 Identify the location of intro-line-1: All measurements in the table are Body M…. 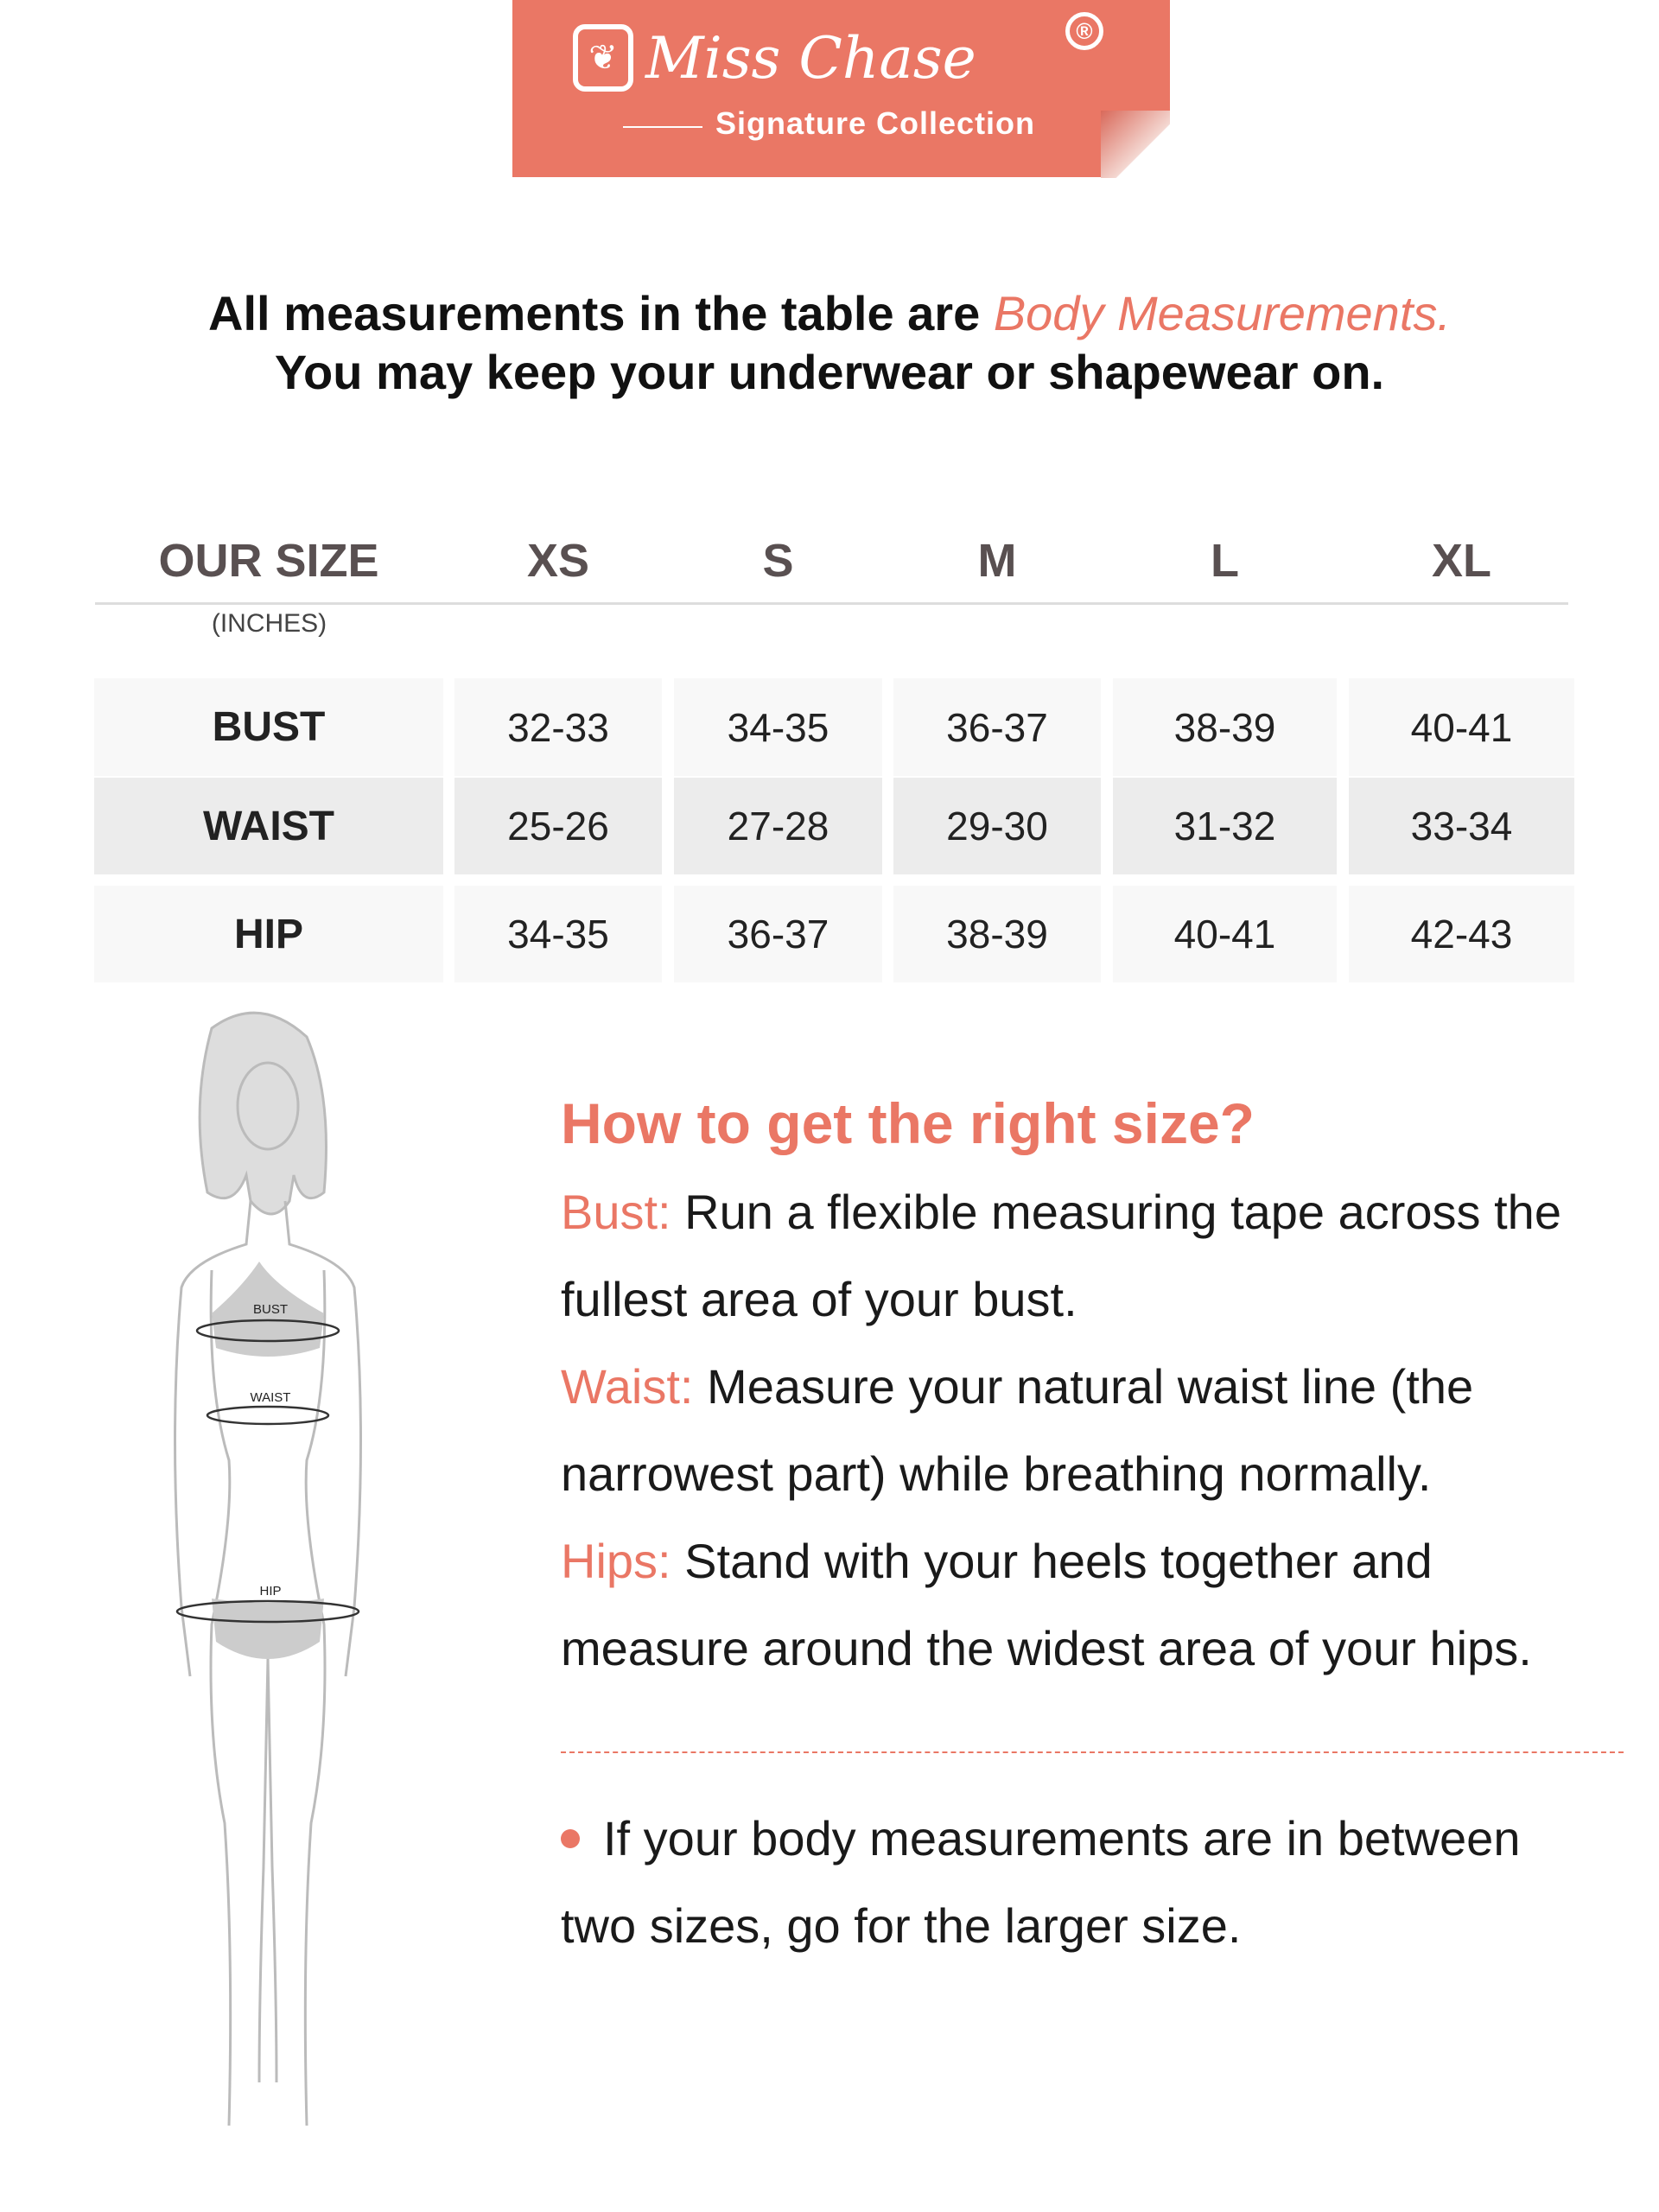
(829, 313).